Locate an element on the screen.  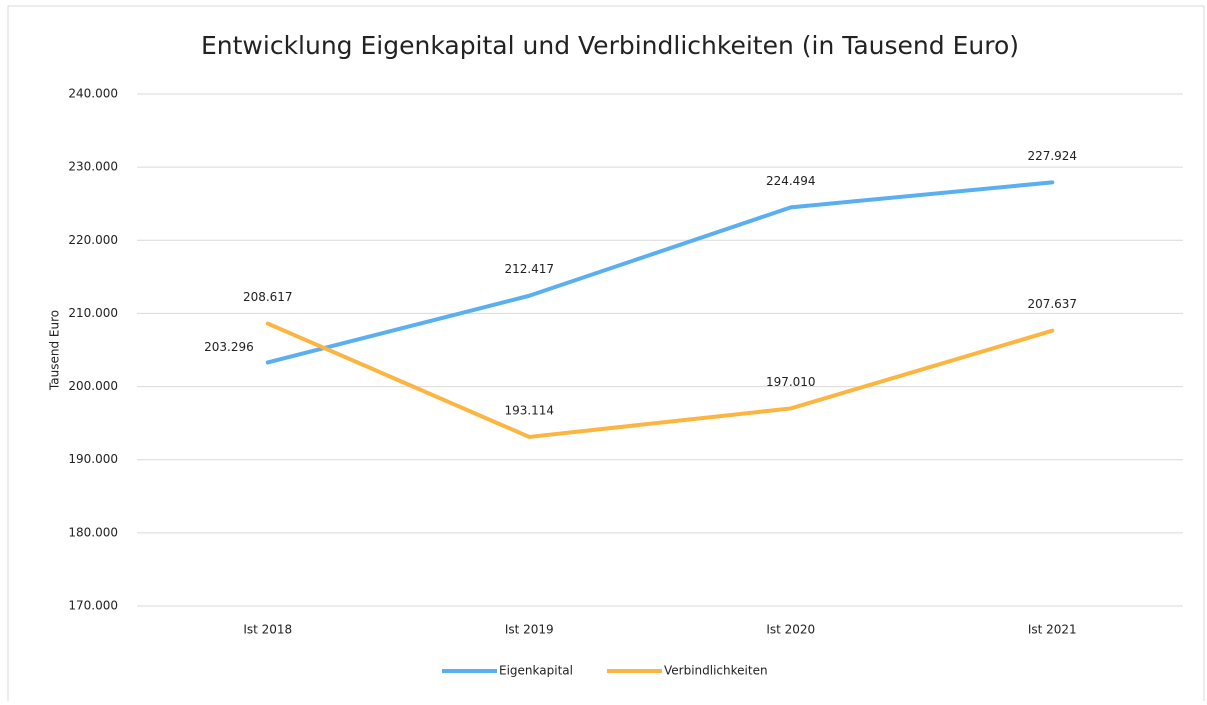
y-tick-label: 190.000 is located at coordinates (93, 459).